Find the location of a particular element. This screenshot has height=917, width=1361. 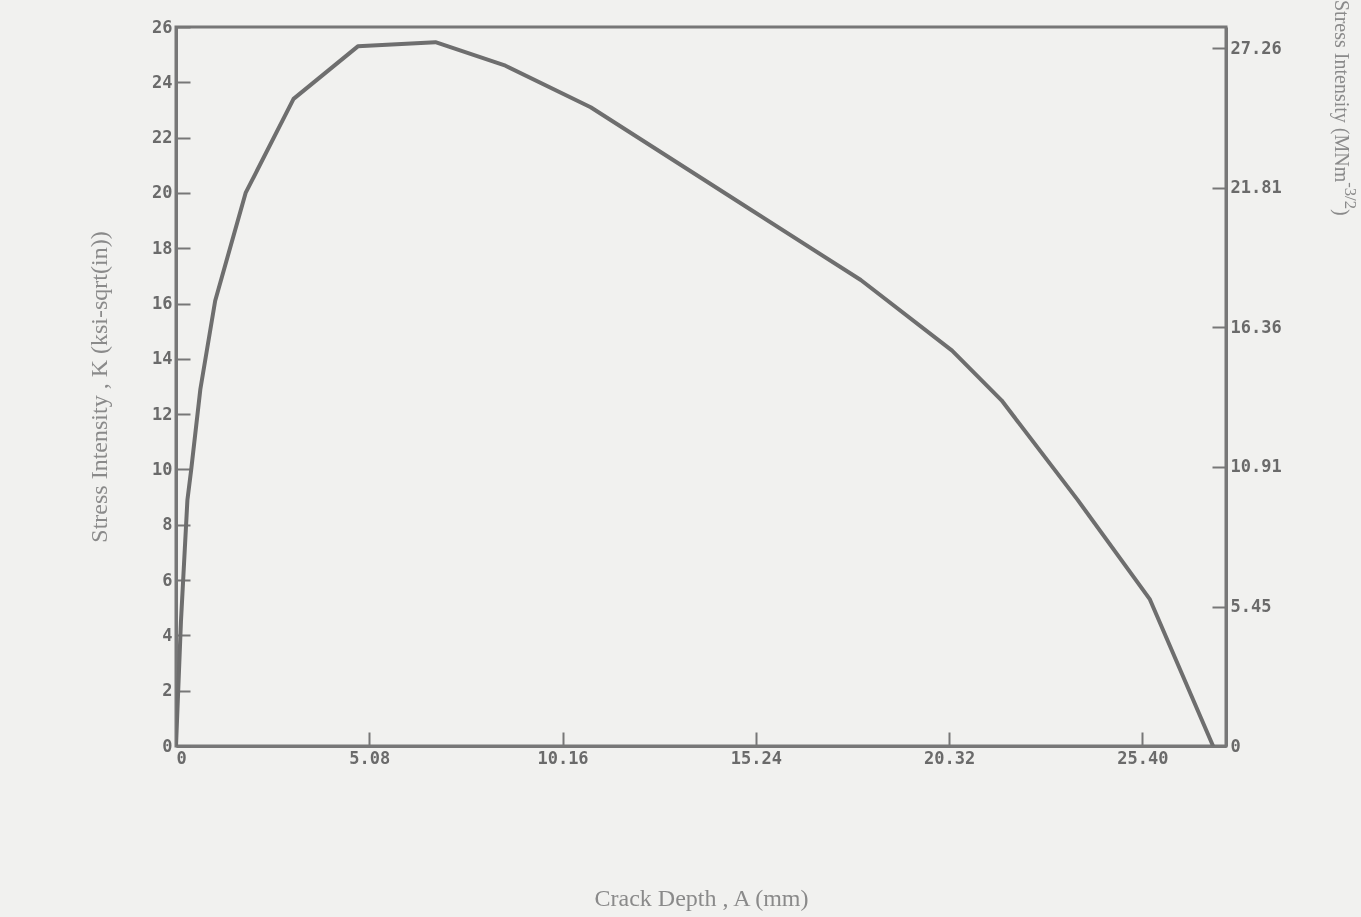

y-tick-label: 12 is located at coordinates (162, 413).